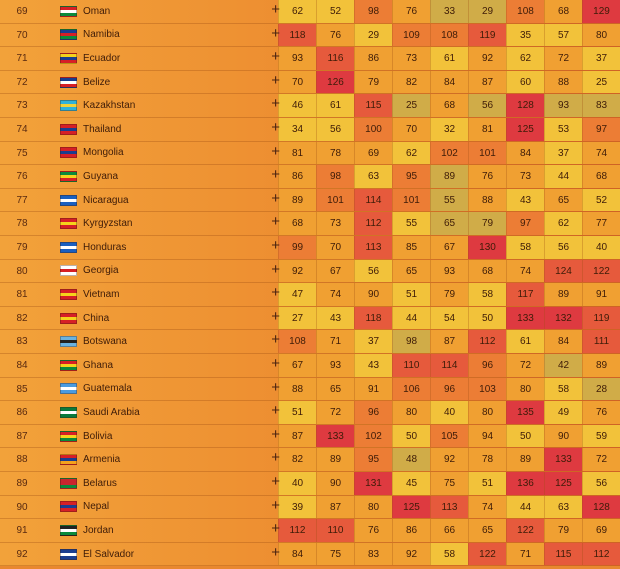 Image resolution: width=620 pixels, height=569 pixels. What do you see at coordinates (601, 11) in the screenshot?
I see `score-cell: 129` at bounding box center [601, 11].